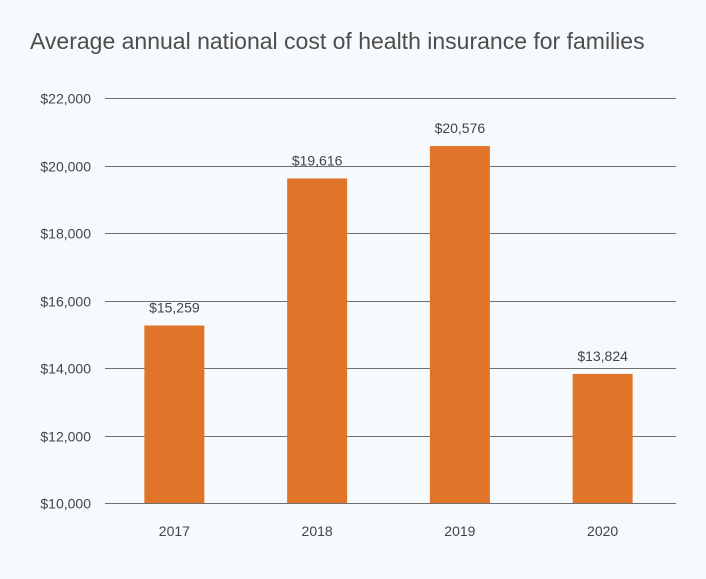 The image size is (706, 579). I want to click on x-tick-label: 2019, so click(459, 531).